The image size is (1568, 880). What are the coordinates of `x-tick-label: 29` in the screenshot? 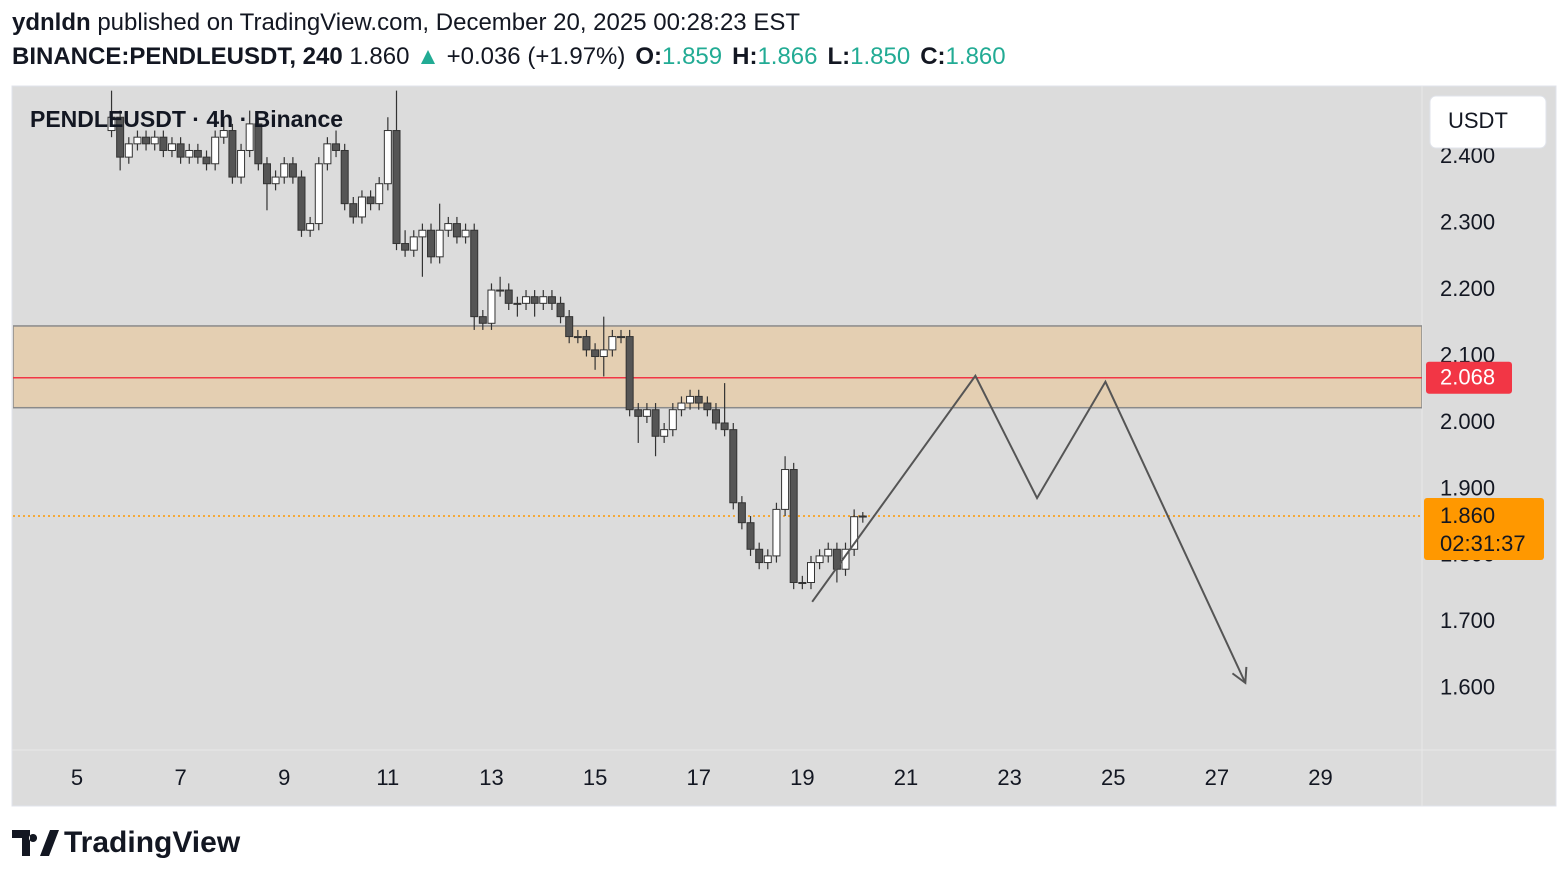 It's located at (1320, 777).